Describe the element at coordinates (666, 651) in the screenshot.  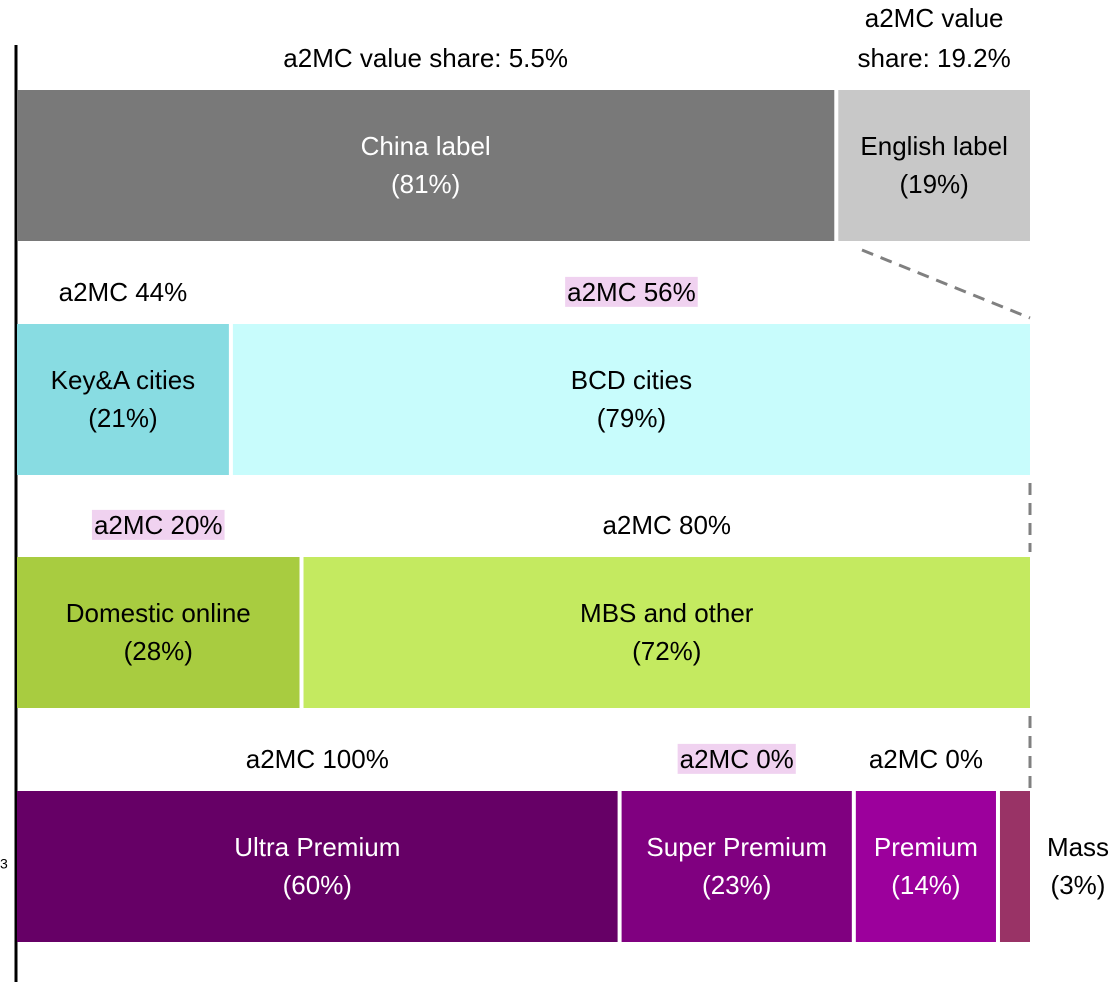
I see `segment-share: (72%)` at that location.